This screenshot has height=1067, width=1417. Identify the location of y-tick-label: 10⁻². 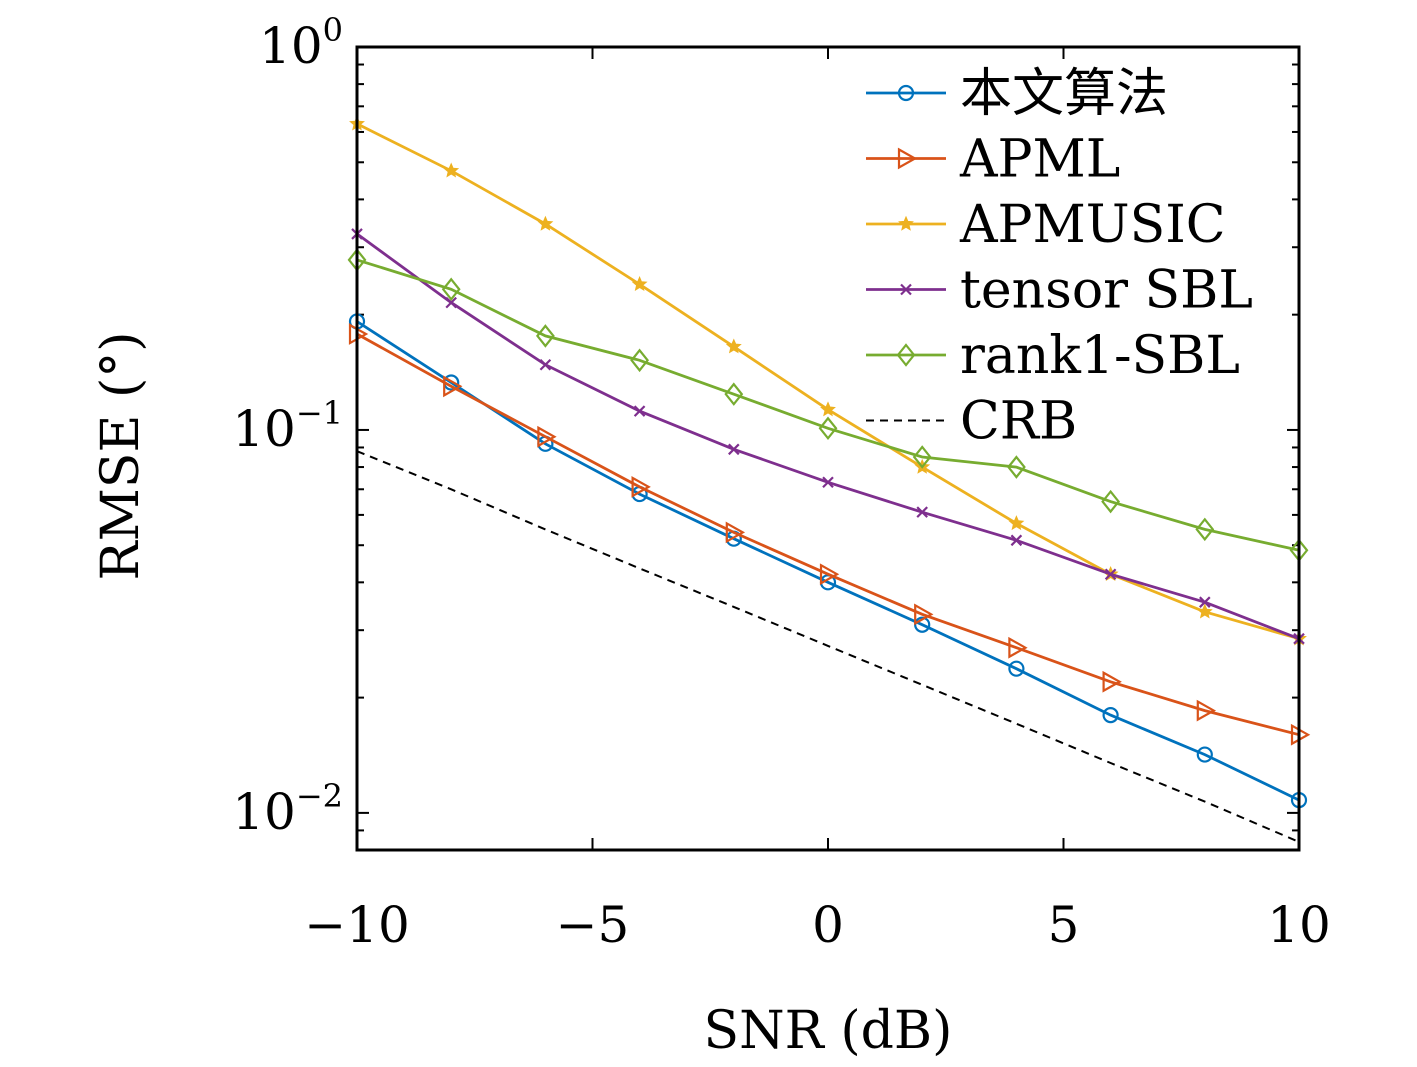
(287, 809).